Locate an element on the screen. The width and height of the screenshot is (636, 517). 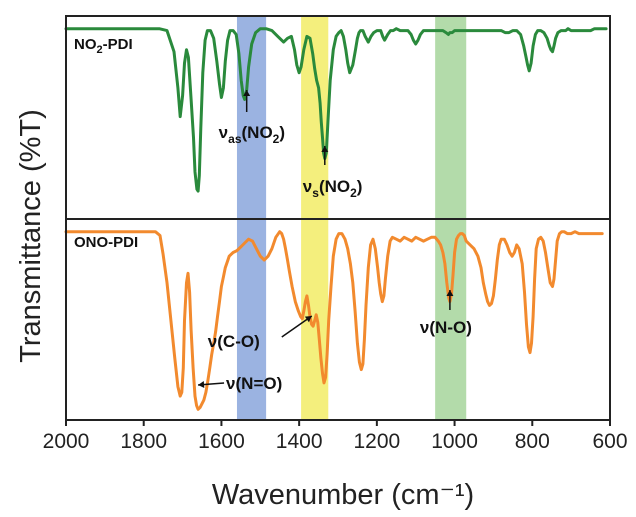
bottom-panel-label: ONO-PDI is located at coordinates (106, 242).